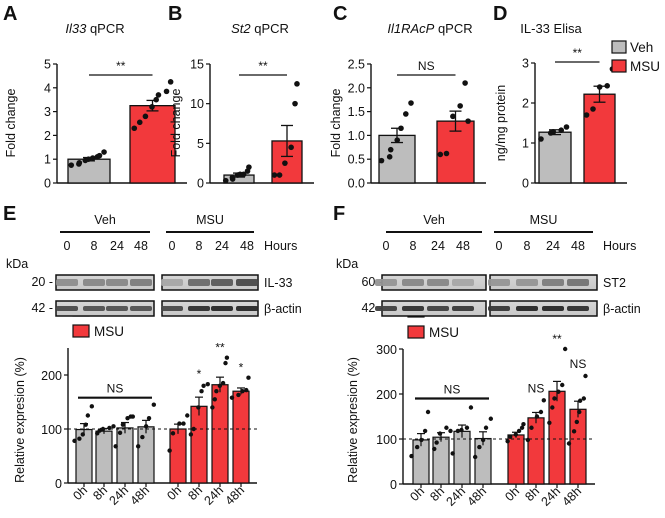  What do you see at coordinates (152, 144) in the screenshot?
I see `bar-msu` at bounding box center [152, 144].